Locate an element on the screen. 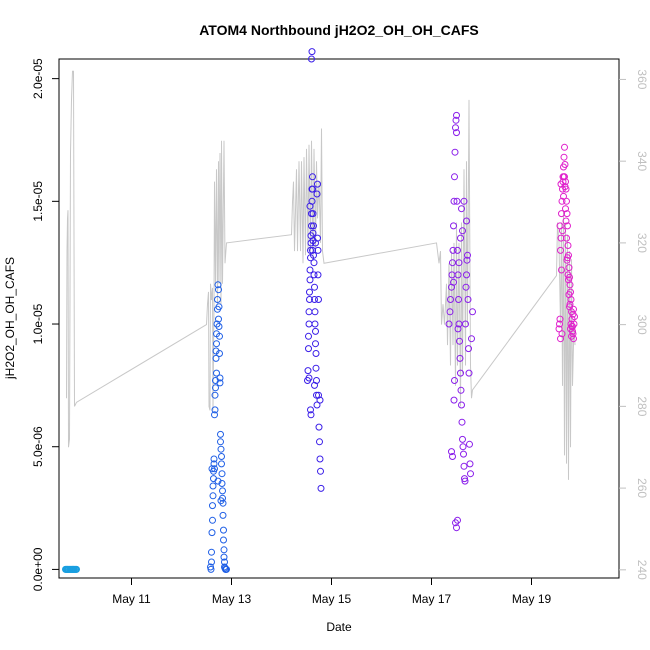 The height and width of the screenshot is (650, 650). x-axis: May 11 May 13 May 15 May 17 May 19 is located at coordinates (331, 592).